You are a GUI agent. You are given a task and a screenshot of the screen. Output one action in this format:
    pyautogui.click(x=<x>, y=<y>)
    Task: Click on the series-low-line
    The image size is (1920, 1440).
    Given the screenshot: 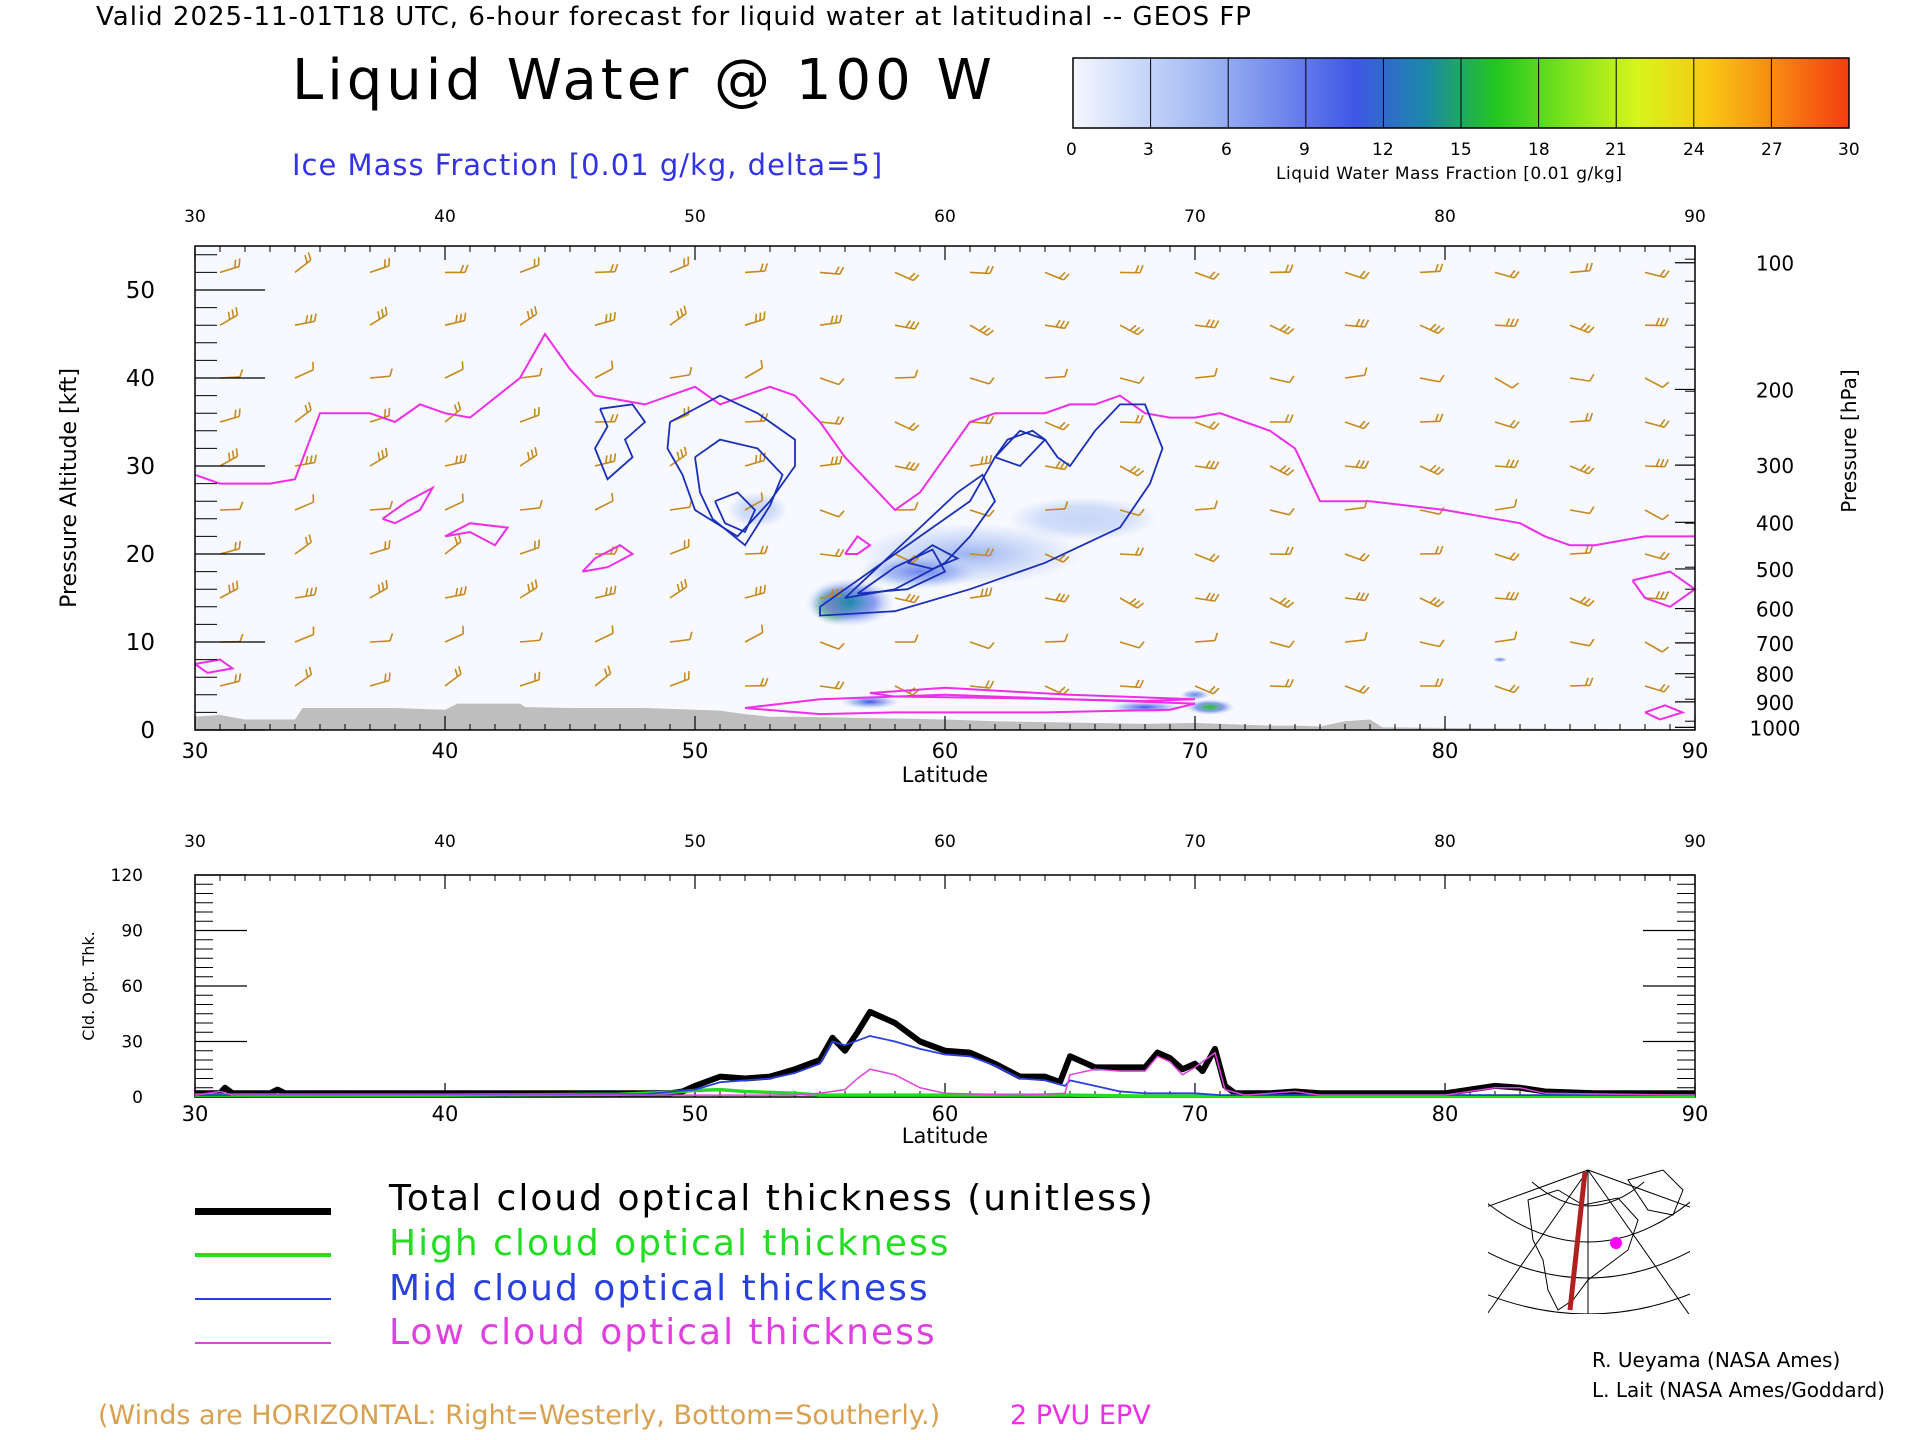 What is the action you would take?
    pyautogui.click(x=945, y=1073)
    